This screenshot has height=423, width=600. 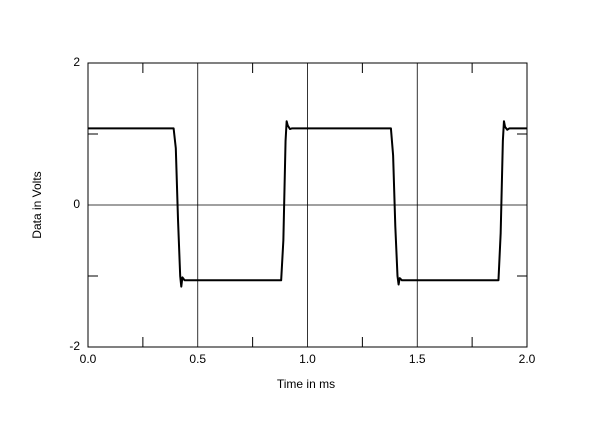 I want to click on y-tick-label: 2, so click(x=76, y=62).